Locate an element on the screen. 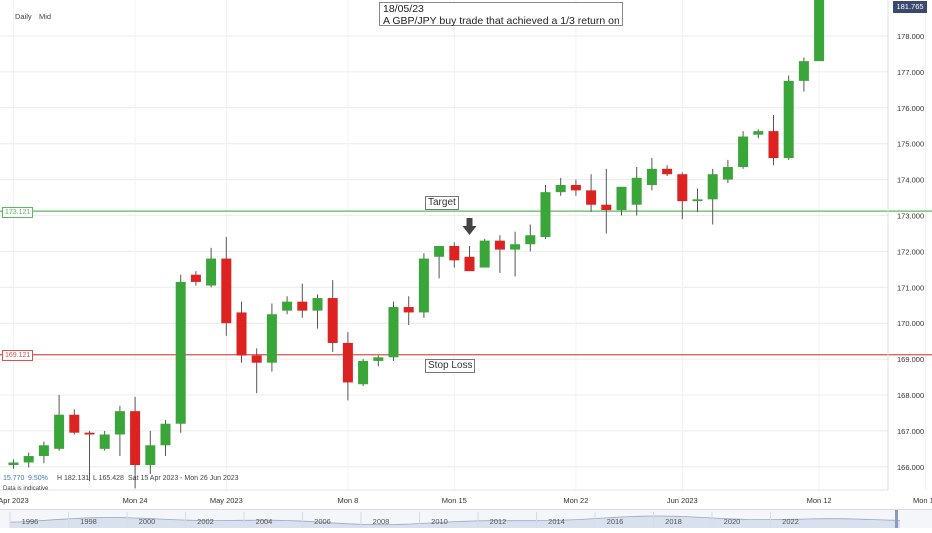  price-type-toggle: Mid is located at coordinates (45, 16).